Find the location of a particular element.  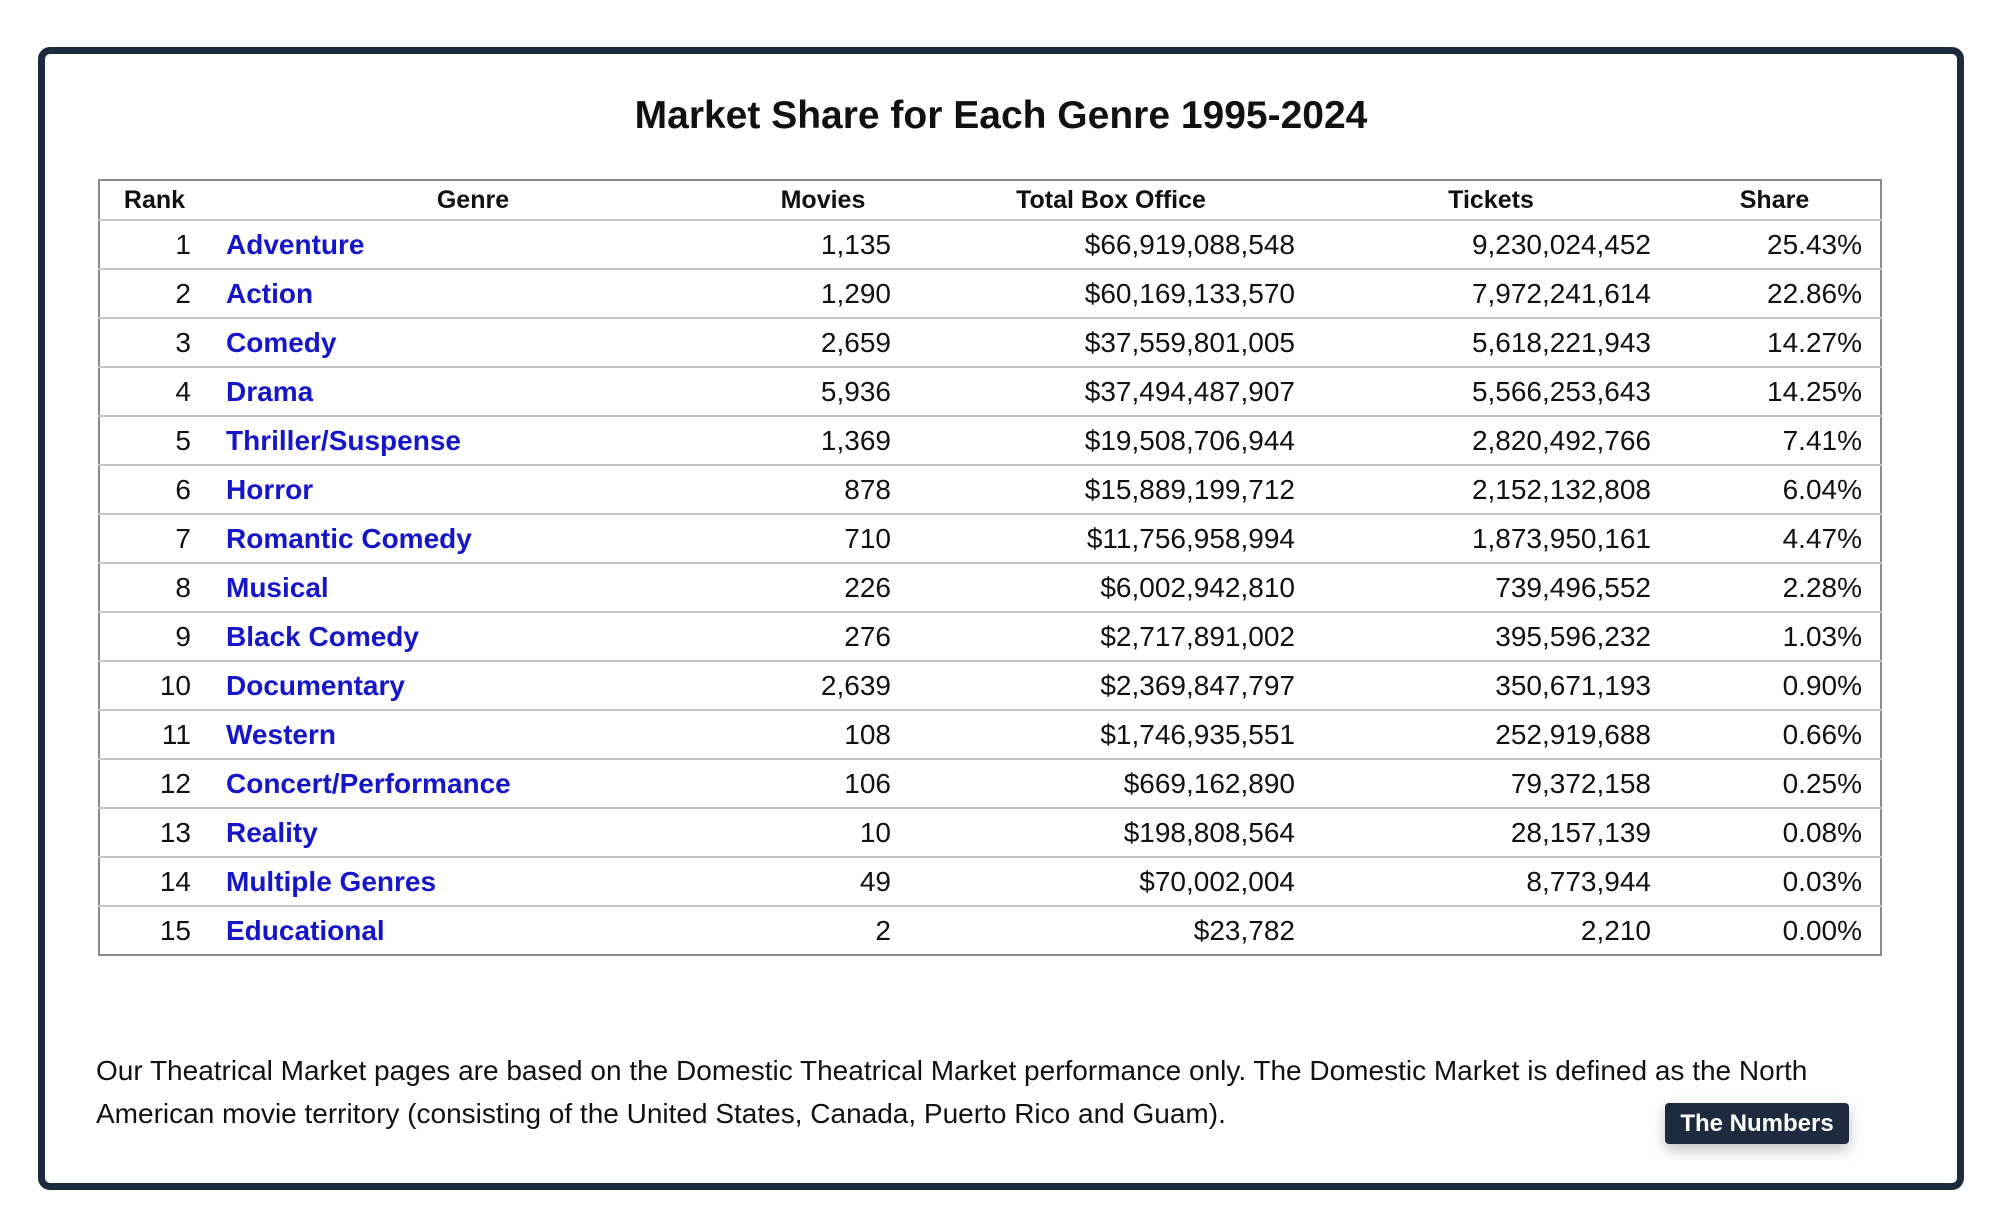

cell: 2,659 is located at coordinates (823, 342).